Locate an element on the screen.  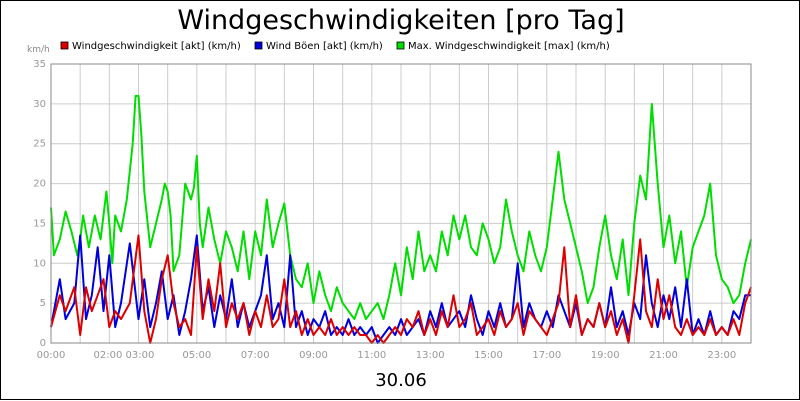
x-tick-label: 11:00 is located at coordinates (371, 355).